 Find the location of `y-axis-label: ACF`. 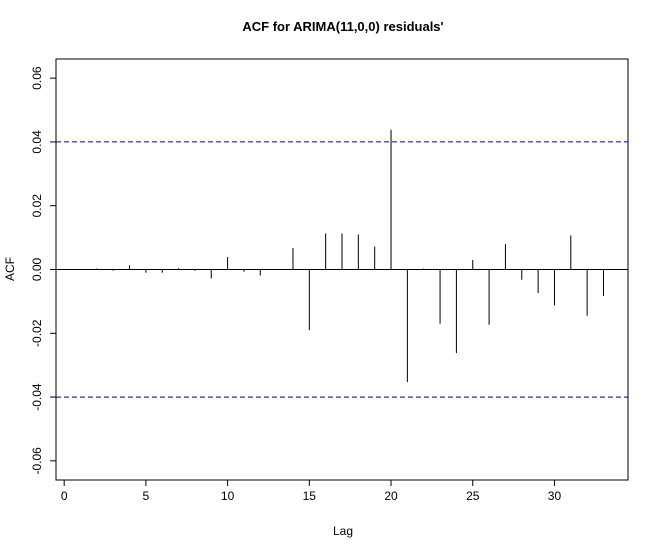

y-axis-label: ACF is located at coordinates (10, 269).